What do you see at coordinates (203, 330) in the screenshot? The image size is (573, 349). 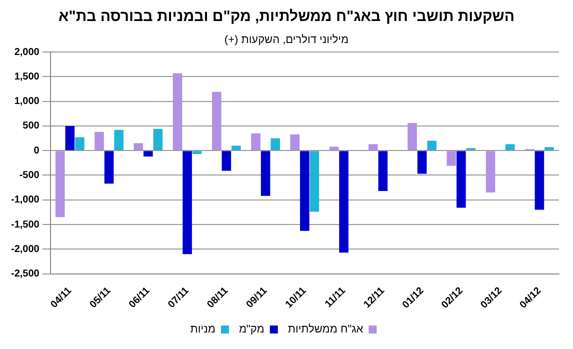 I see `legend-label: מניות` at bounding box center [203, 330].